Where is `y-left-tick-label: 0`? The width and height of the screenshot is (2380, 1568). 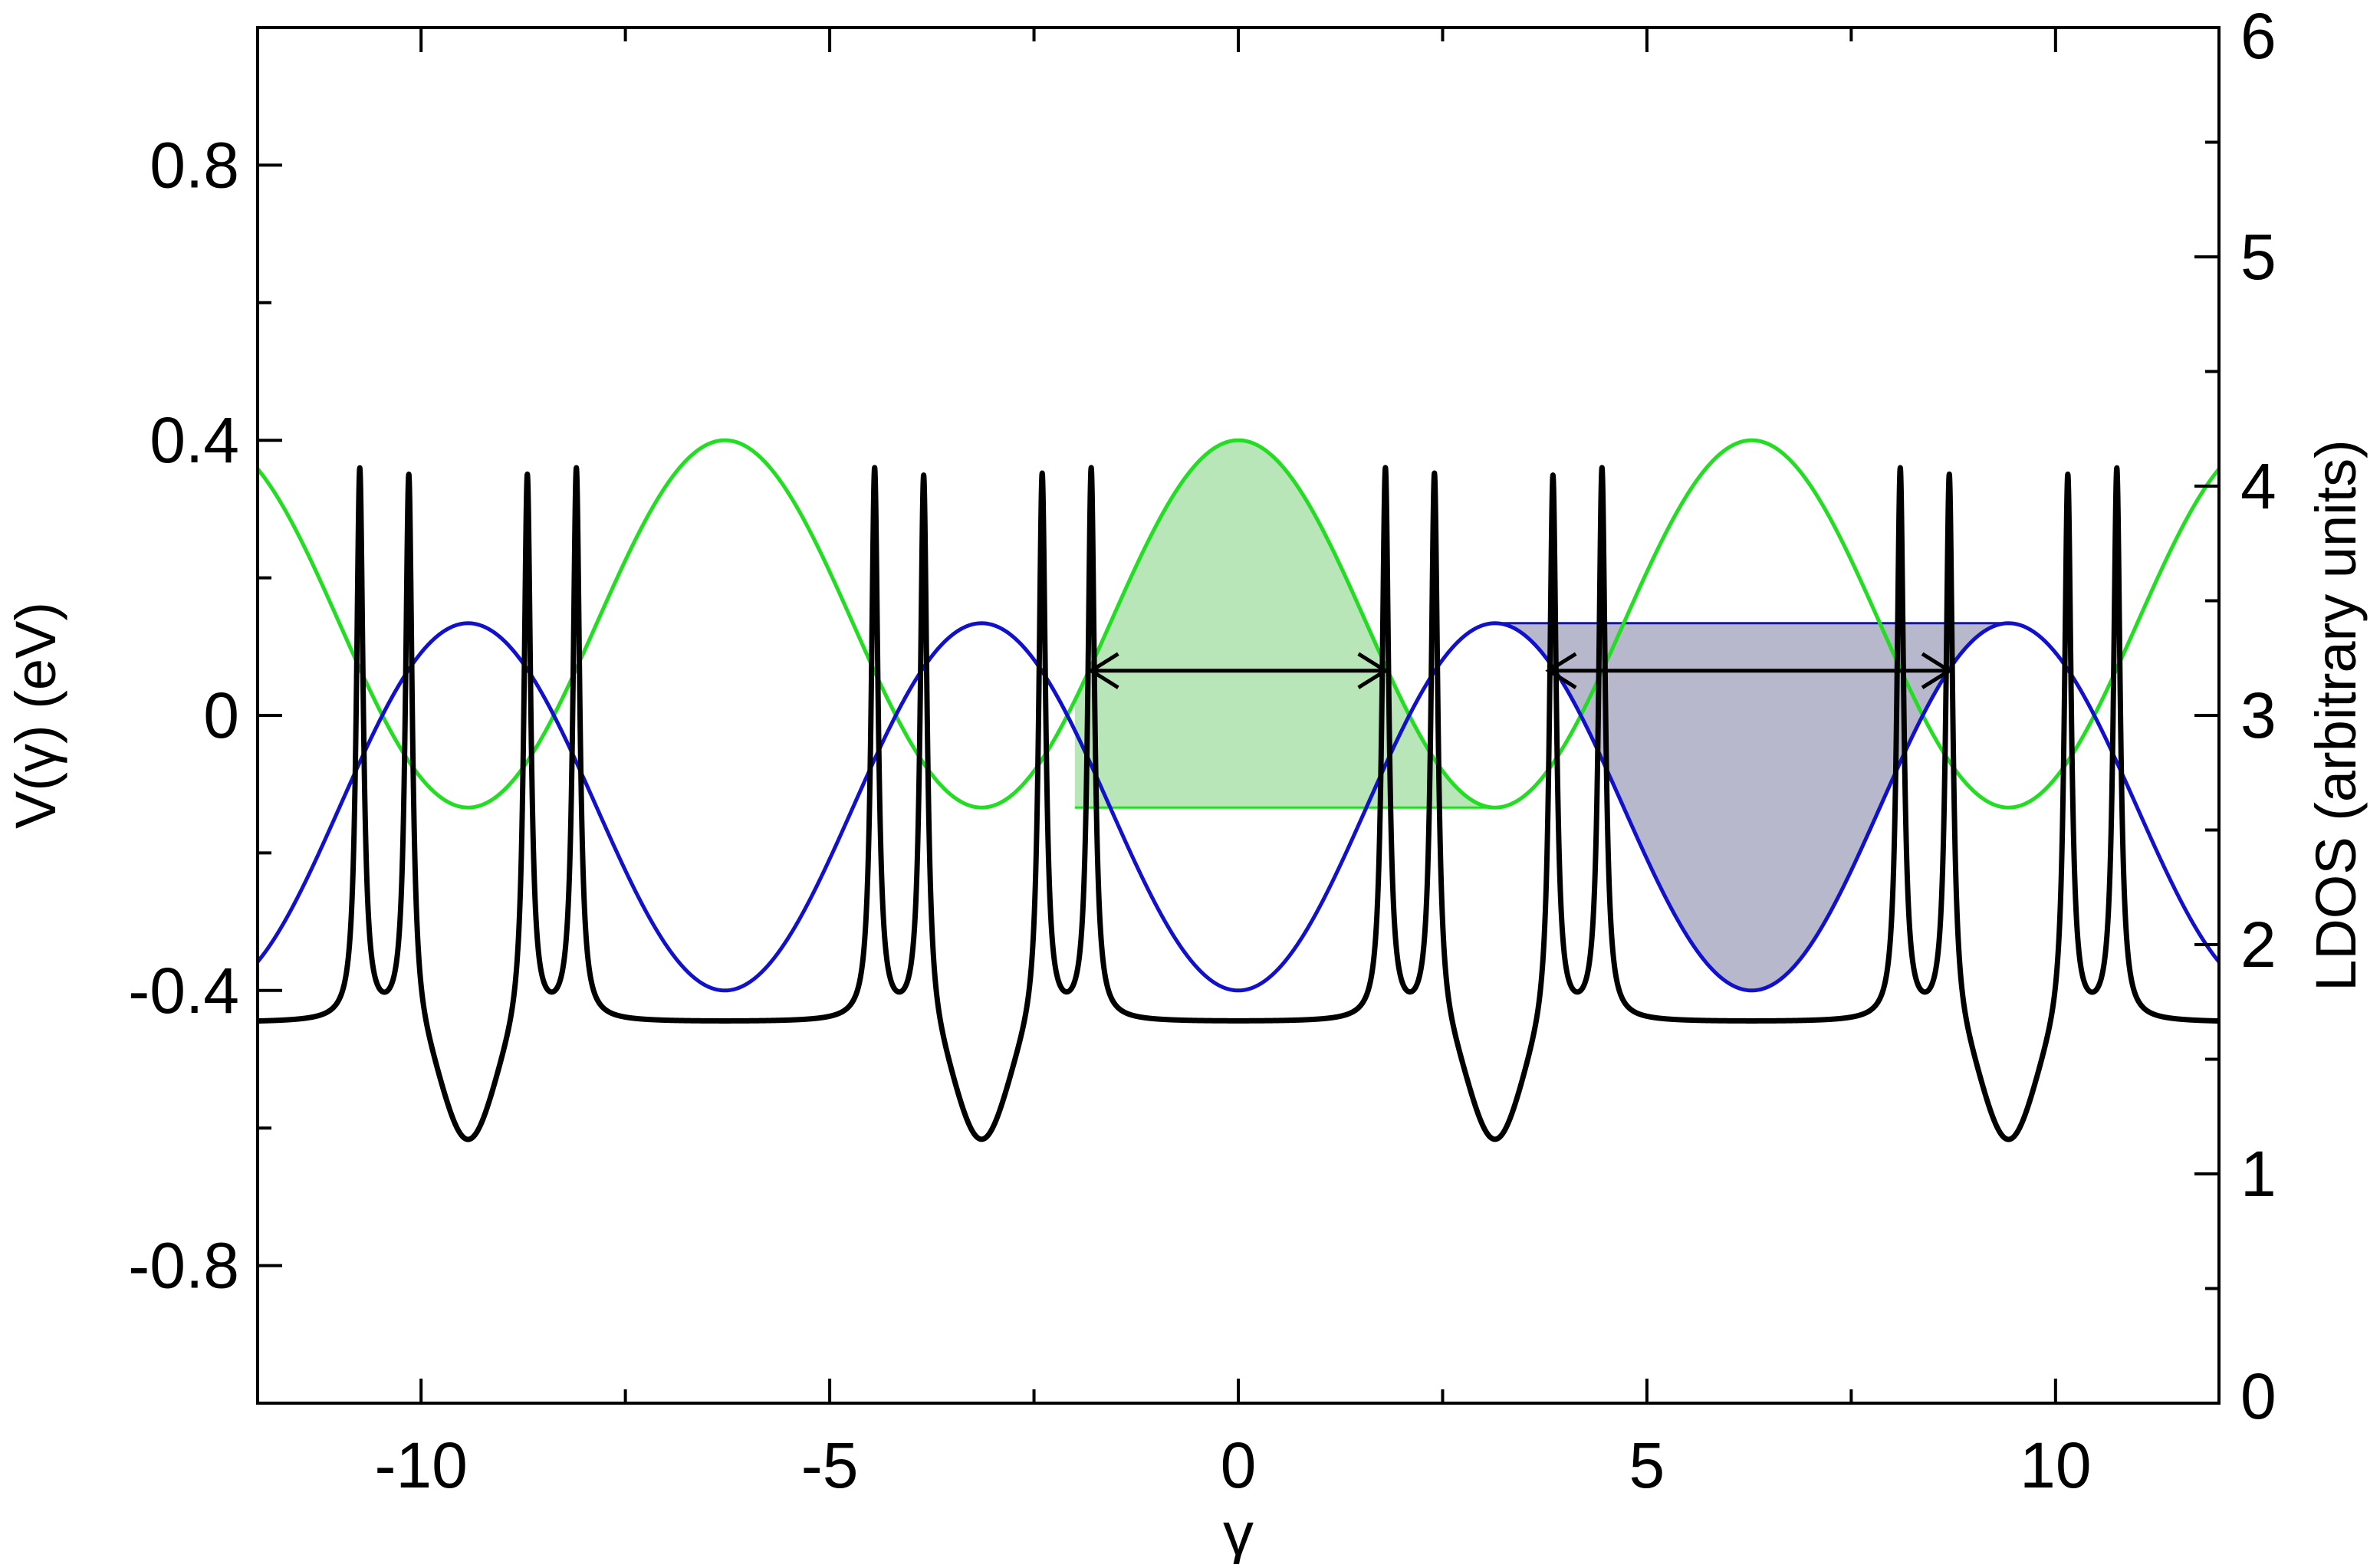
y-left-tick-label: 0 is located at coordinates (221, 715).